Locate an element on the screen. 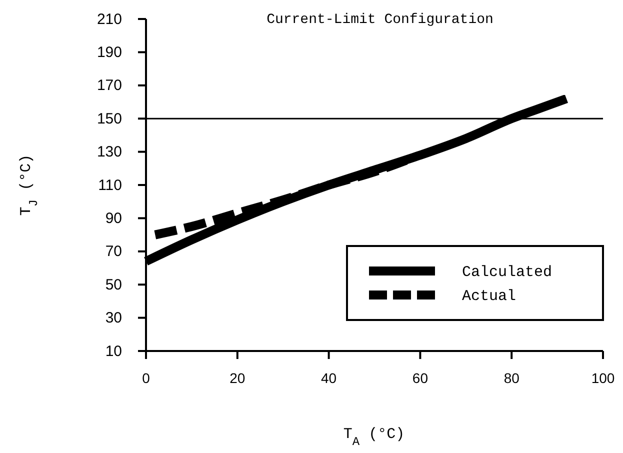 This screenshot has height=453, width=623. y-tick-label: 30 is located at coordinates (113, 318).